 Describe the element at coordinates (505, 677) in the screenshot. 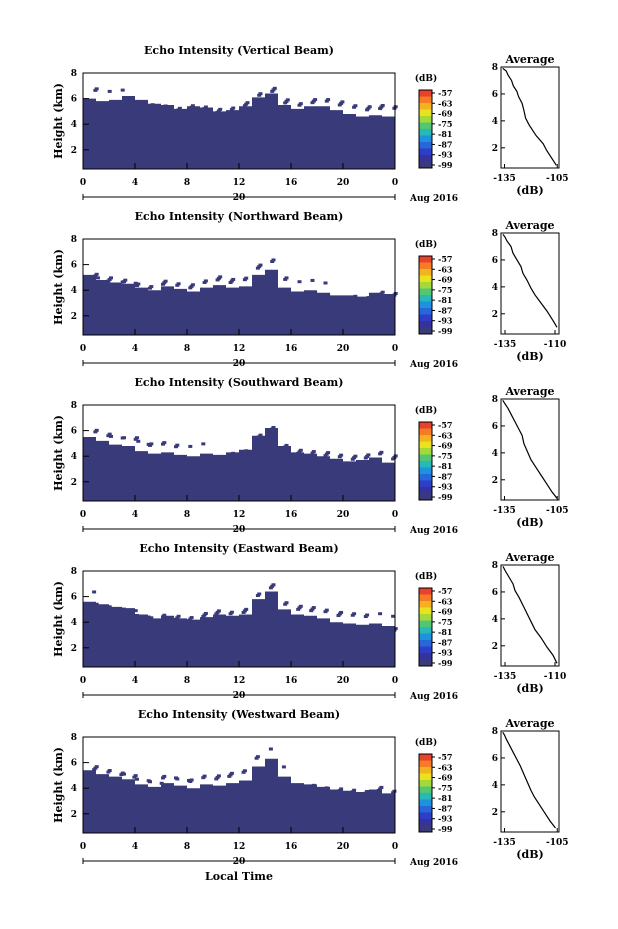

I see `average-x-tick-label: -135` at that location.